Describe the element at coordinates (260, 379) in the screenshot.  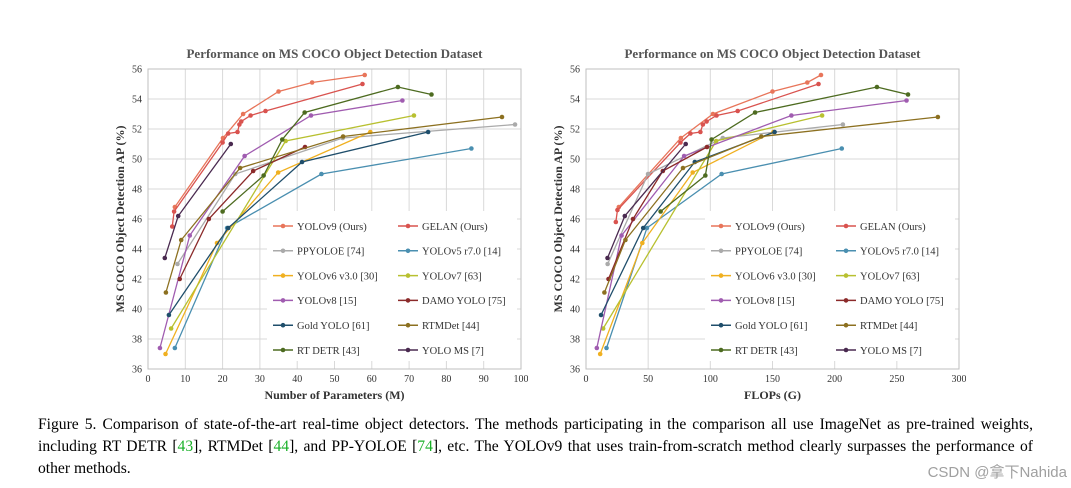
I see `x-tick-label: 30` at that location.